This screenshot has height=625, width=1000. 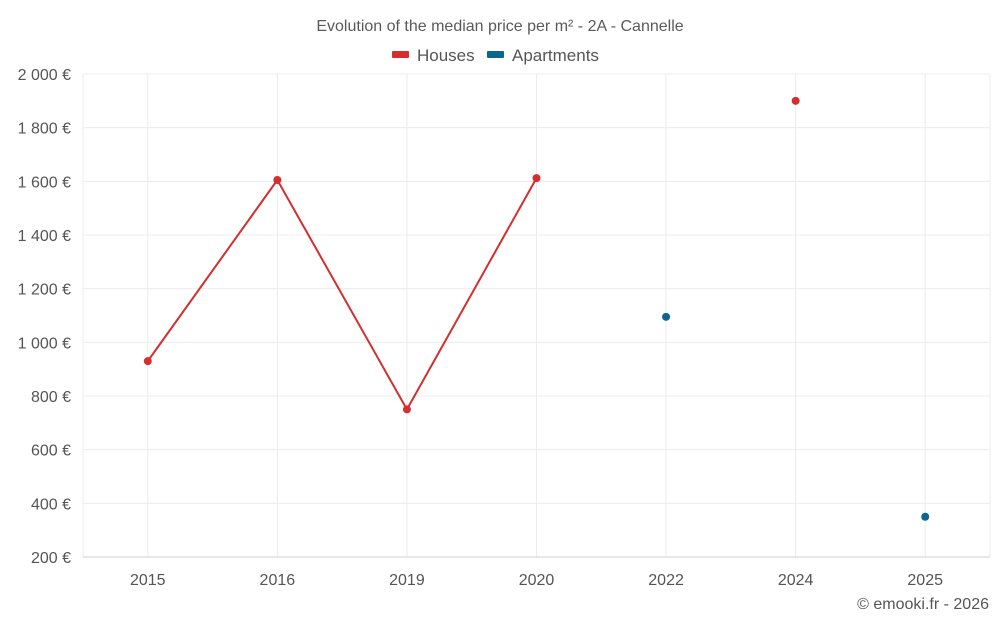 I want to click on x-tick-label: 2019, so click(x=407, y=580).